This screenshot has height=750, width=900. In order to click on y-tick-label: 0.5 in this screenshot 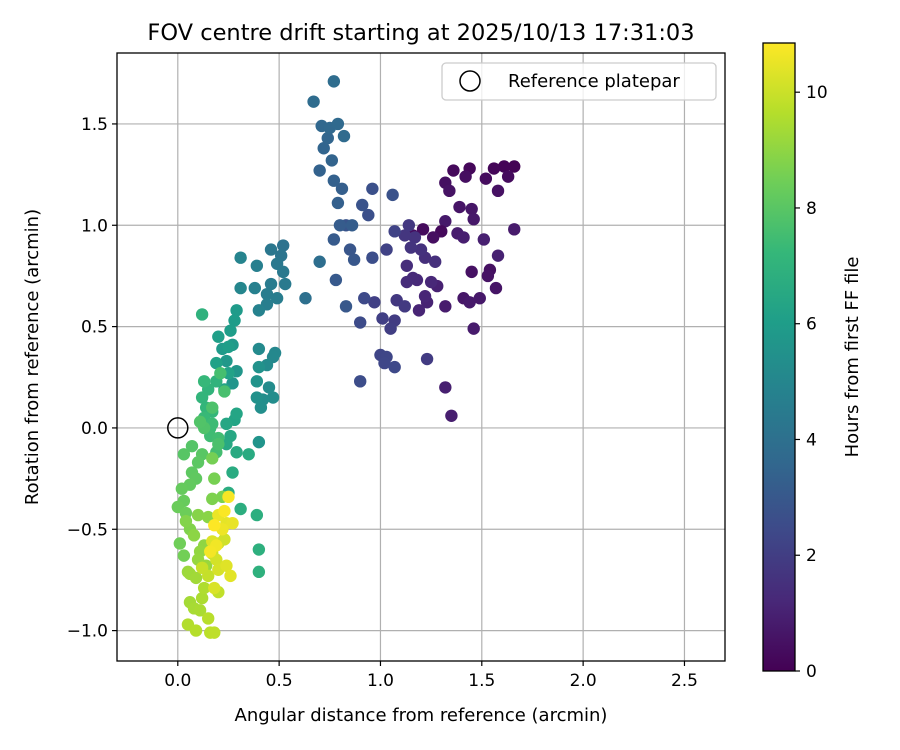, I will do `click(94, 328)`.